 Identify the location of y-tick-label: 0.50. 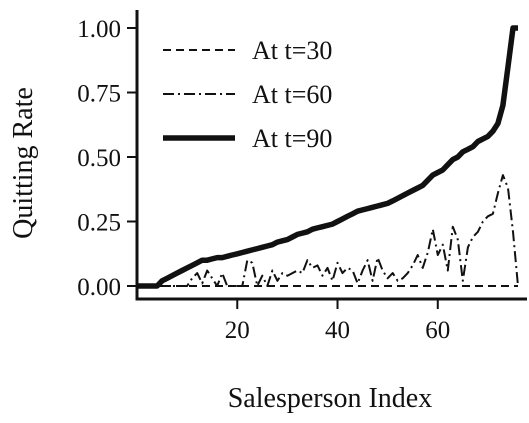
(99, 158).